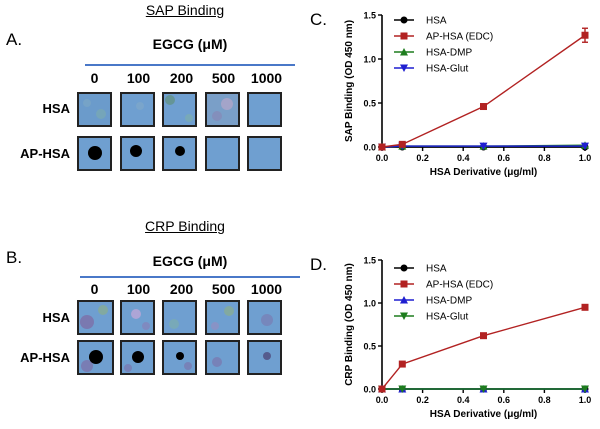 Image resolution: width=600 pixels, height=429 pixels. Describe the element at coordinates (190, 261) in the screenshot. I see `panel-b-egcg-header: EGCG (μM)` at that location.